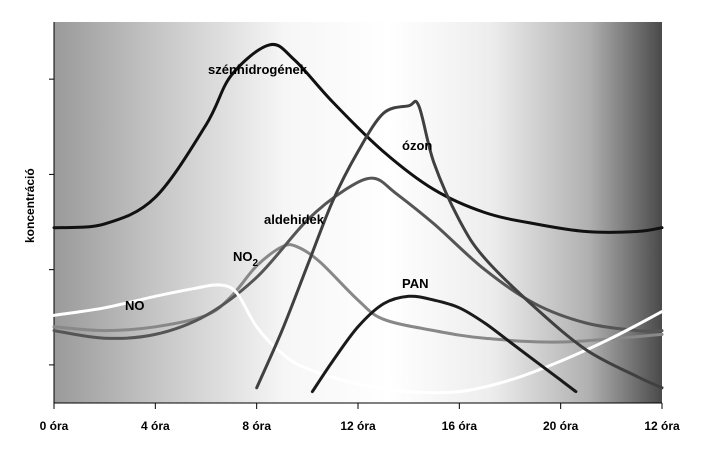  Describe the element at coordinates (294, 219) in the screenshot. I see `curve-label-aldehydes: aldehidek` at that location.